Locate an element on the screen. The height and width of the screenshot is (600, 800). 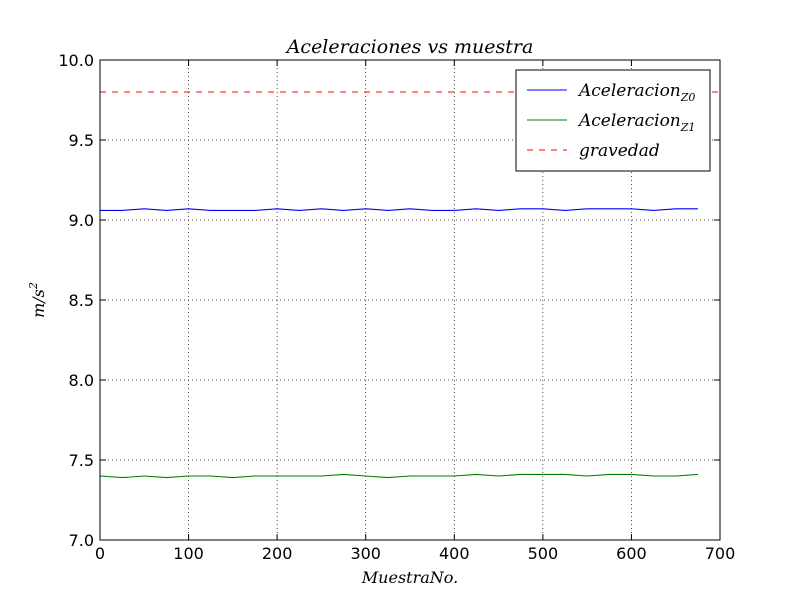
x-axis-label: MuestraNo. is located at coordinates (409, 577).